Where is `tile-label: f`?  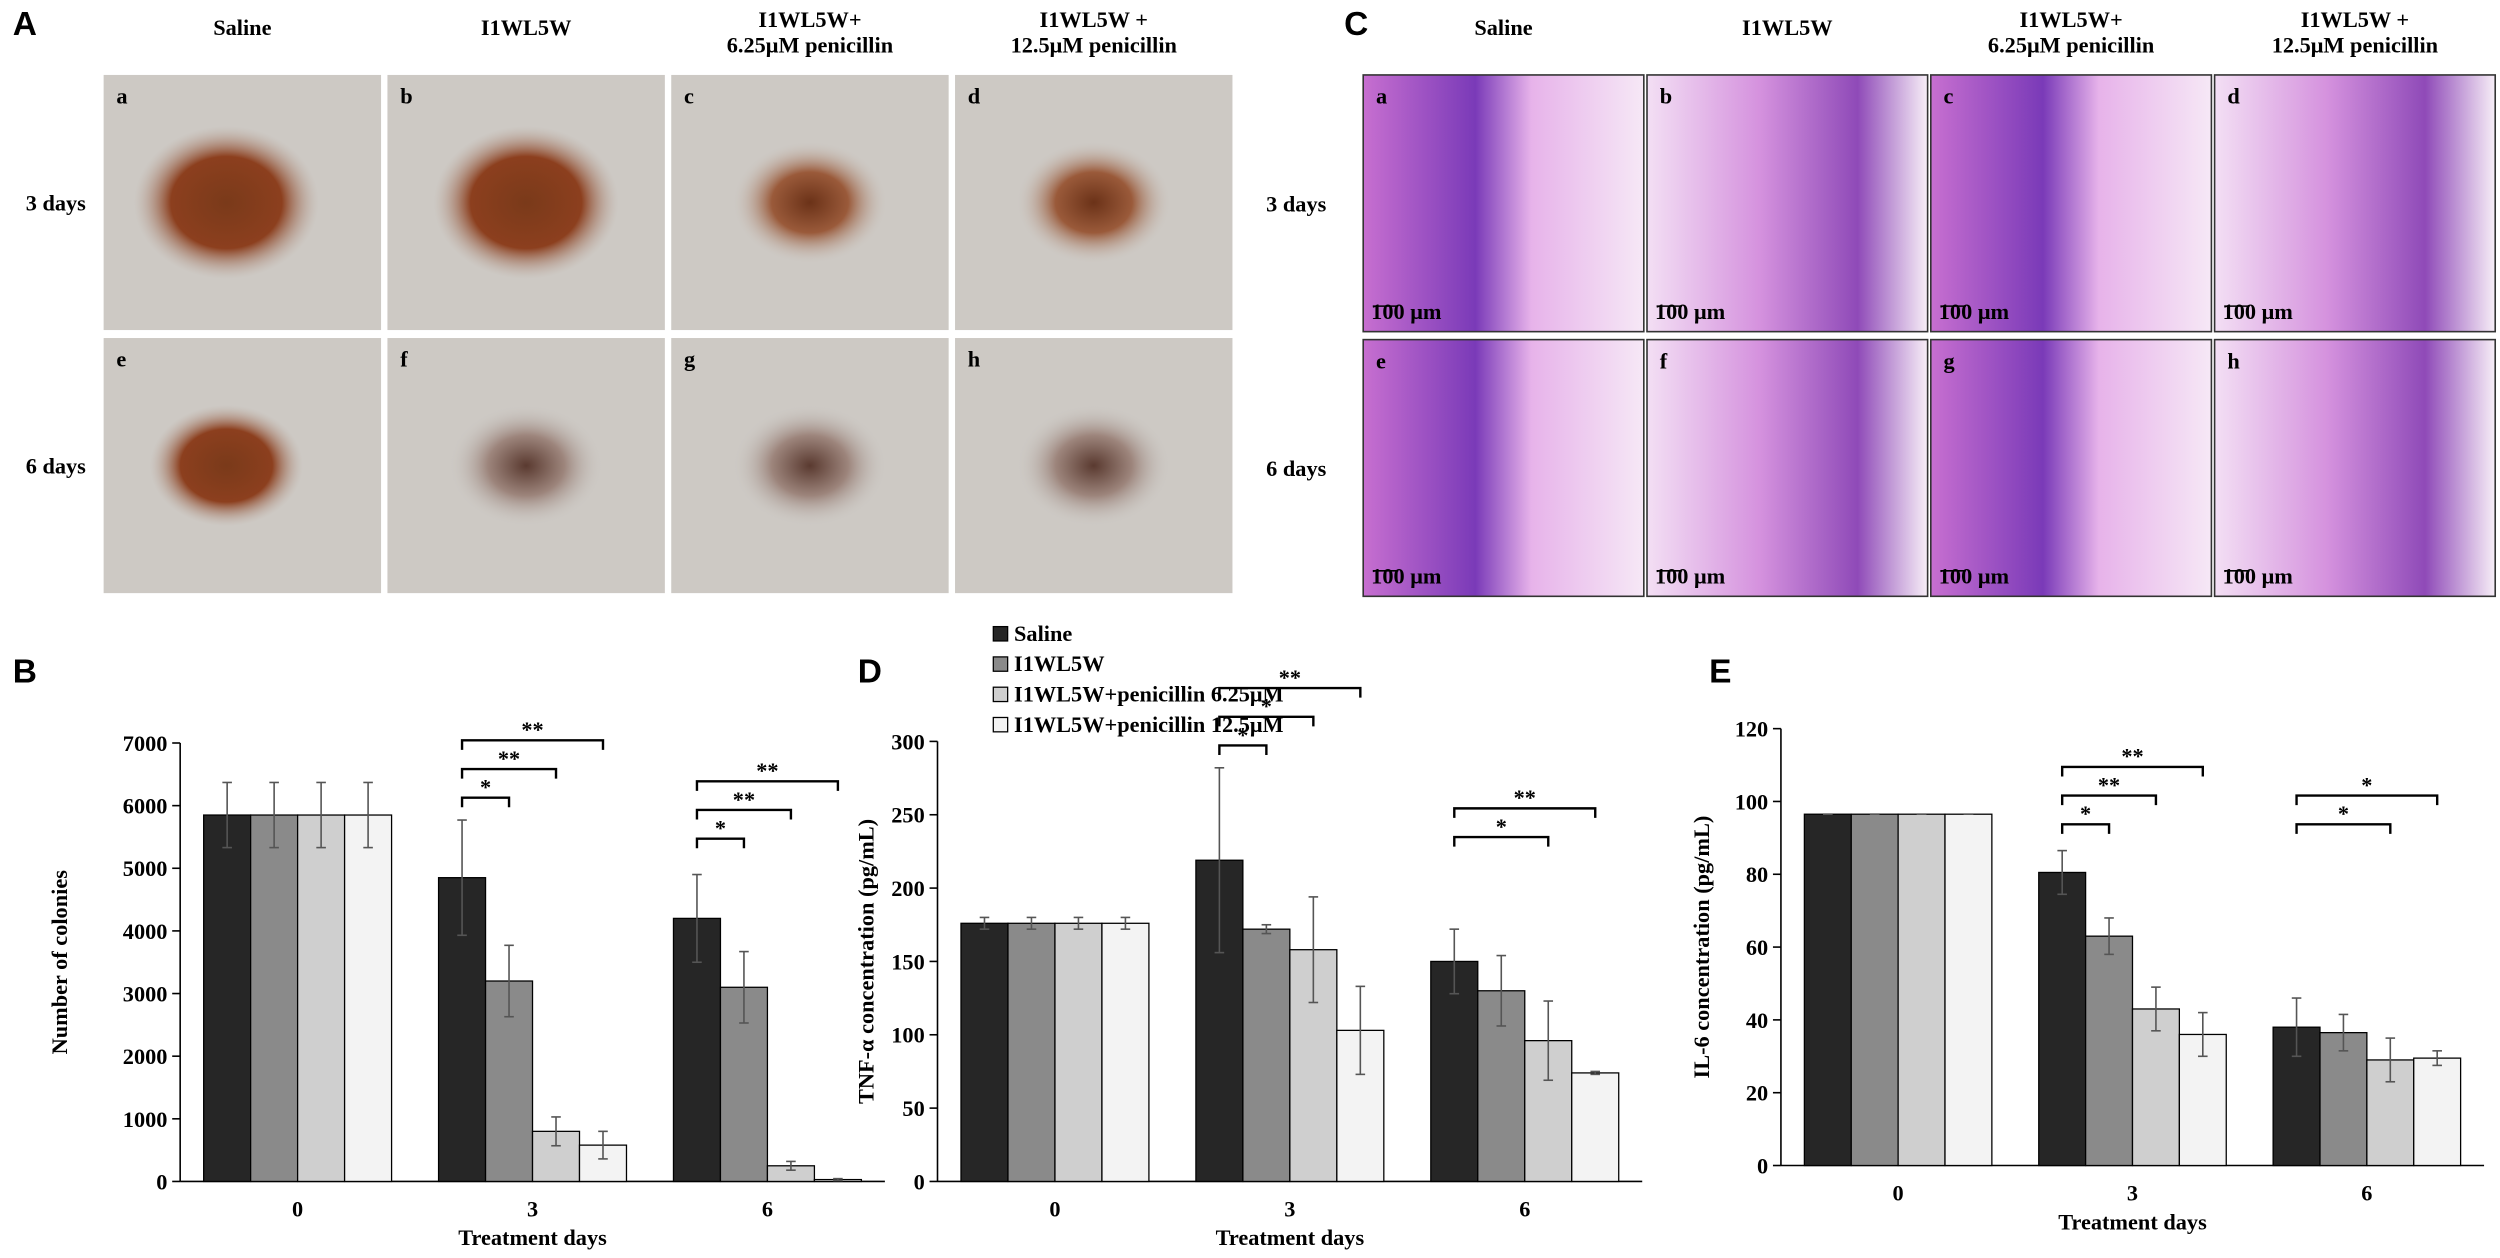
tile-label: f is located at coordinates (1664, 360).